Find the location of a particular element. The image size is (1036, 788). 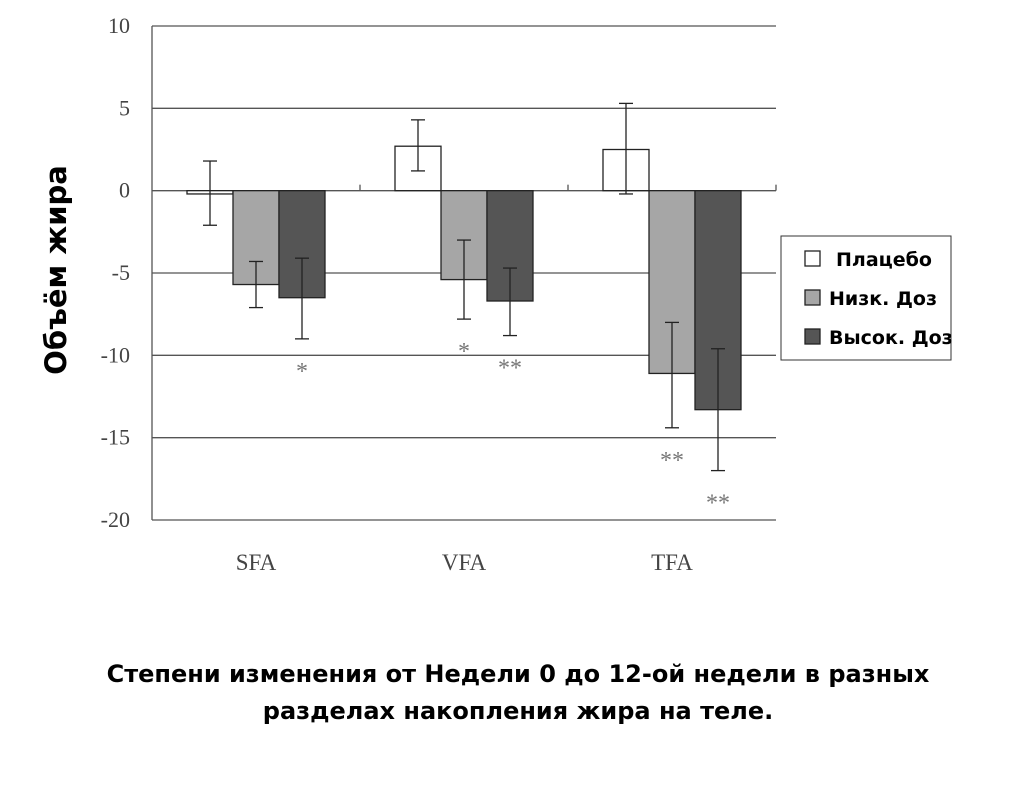

y-tick-label: -15 is located at coordinates (115, 437).